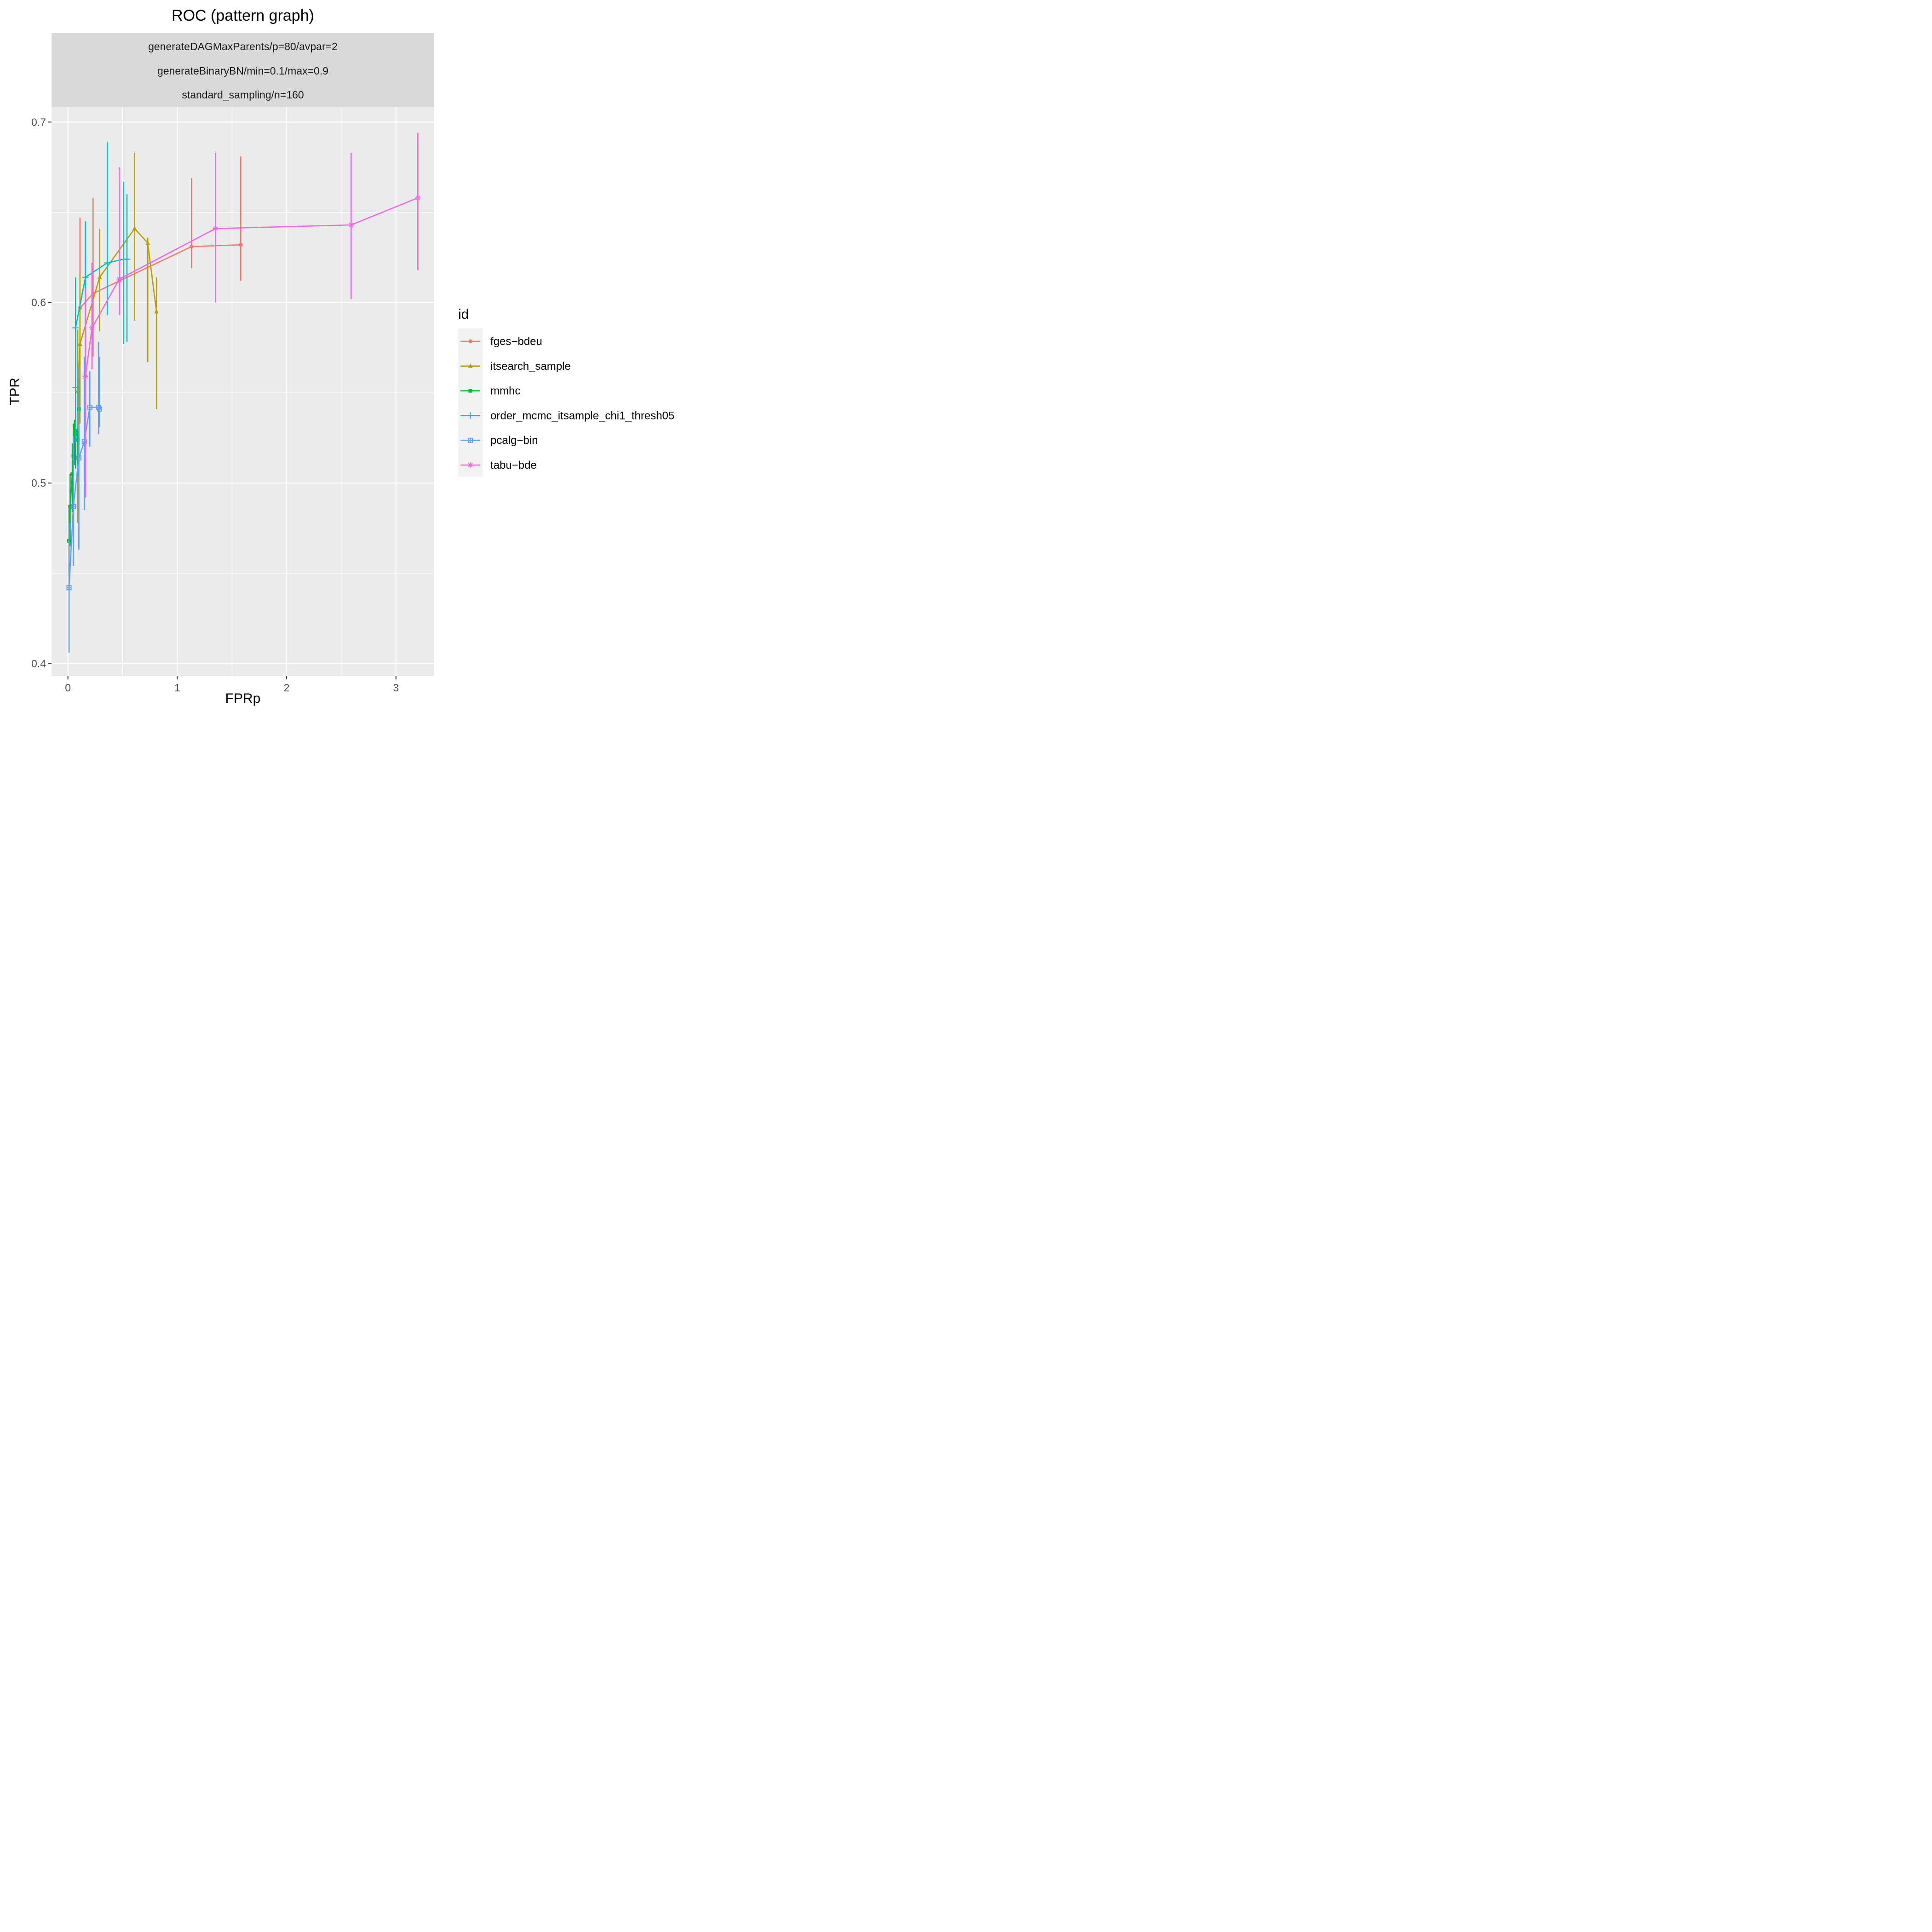  I want to click on x-tick-label: 3, so click(396, 688).